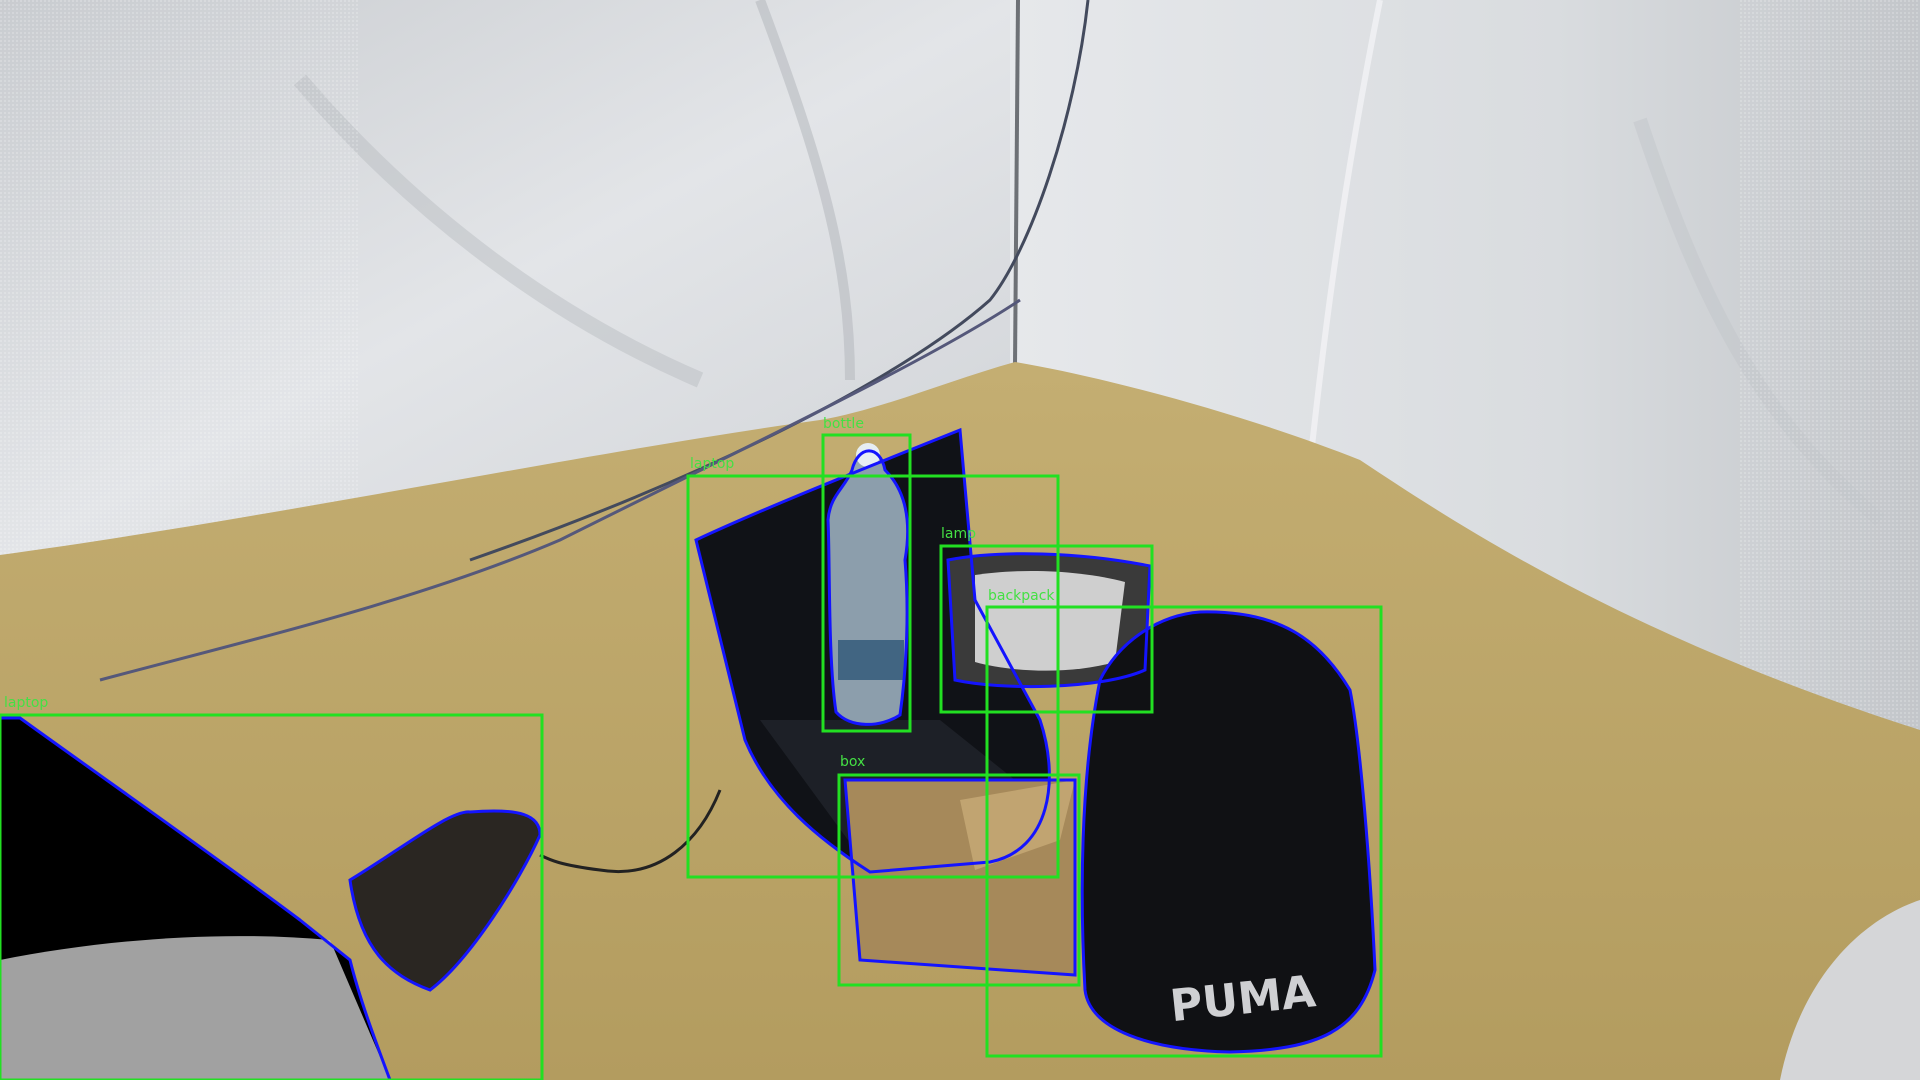 The height and width of the screenshot is (1080, 1920). I want to click on remote-object, so click(445, 900).